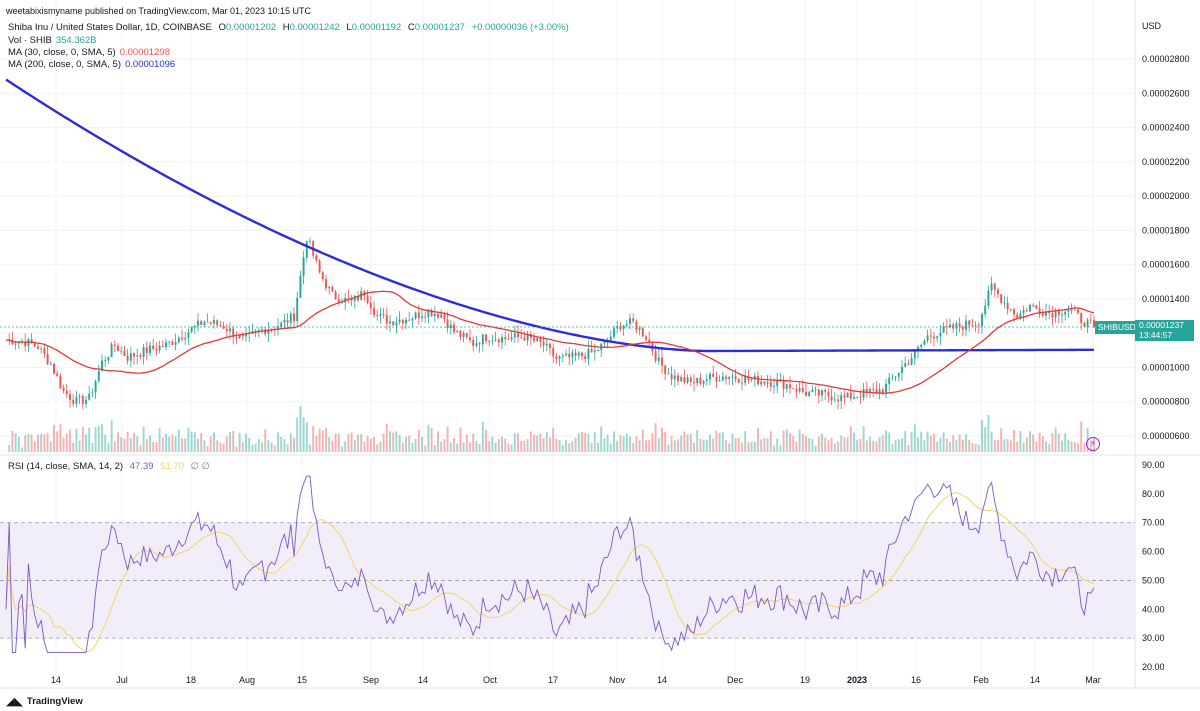 The height and width of the screenshot is (711, 1200). Describe the element at coordinates (436, 27) in the screenshot. I see `ohlc-close: C0.00001237` at that location.